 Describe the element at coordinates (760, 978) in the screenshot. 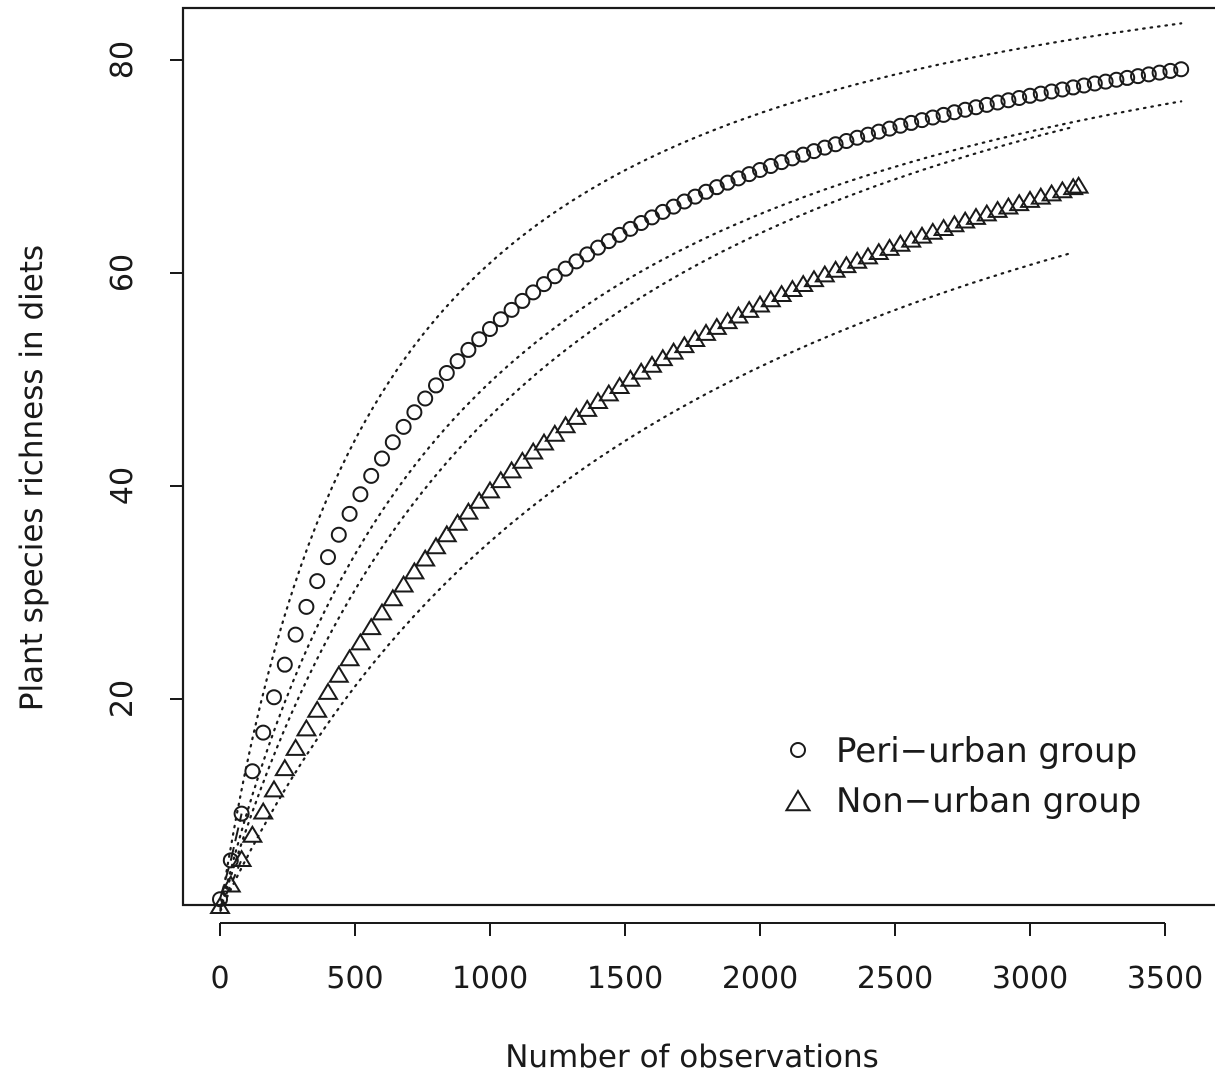

I see `x-tick-label: 2000` at that location.